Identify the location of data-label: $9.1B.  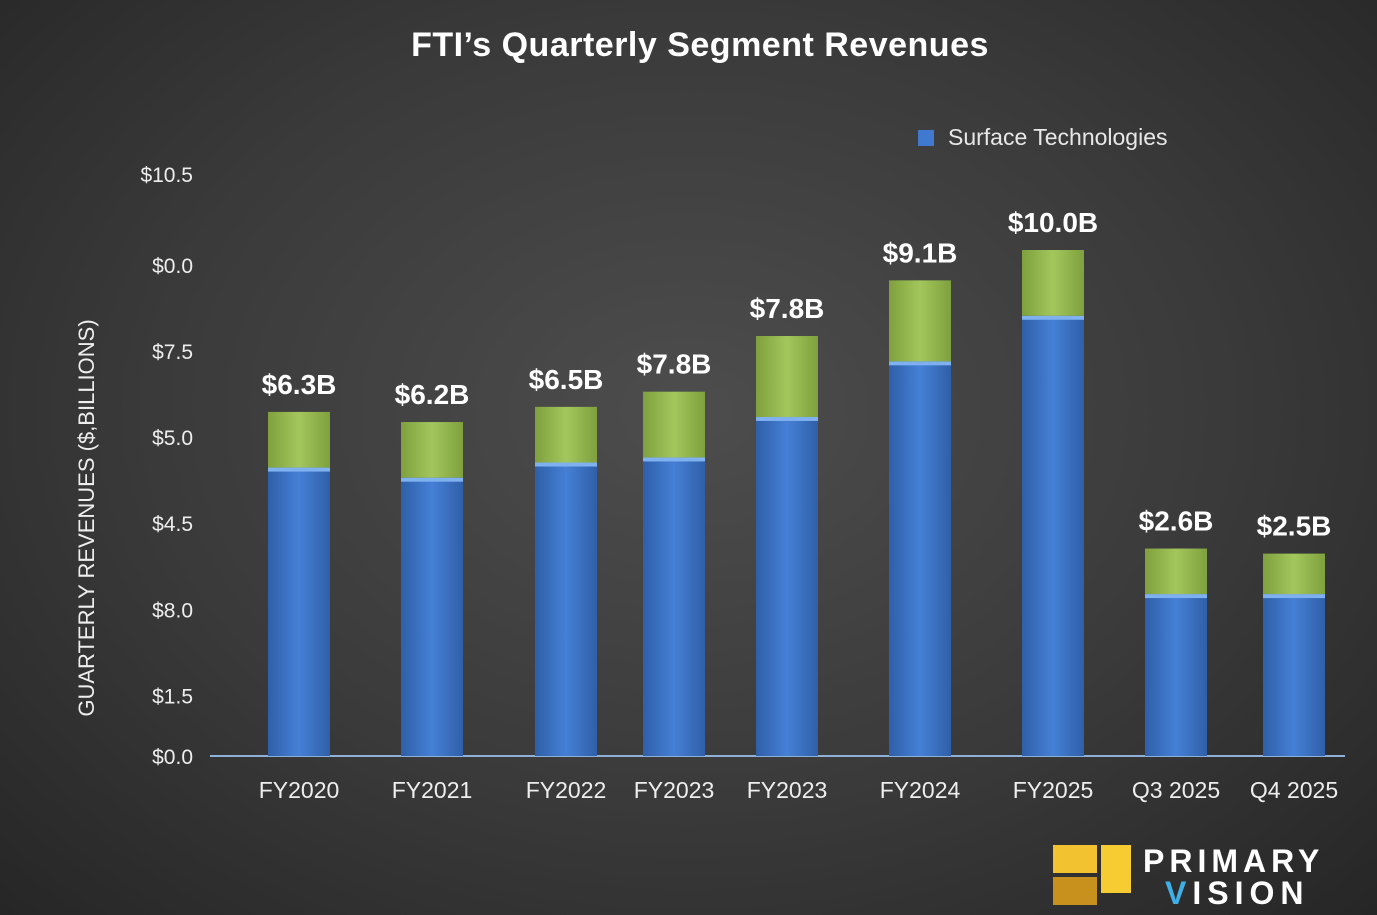
(920, 252).